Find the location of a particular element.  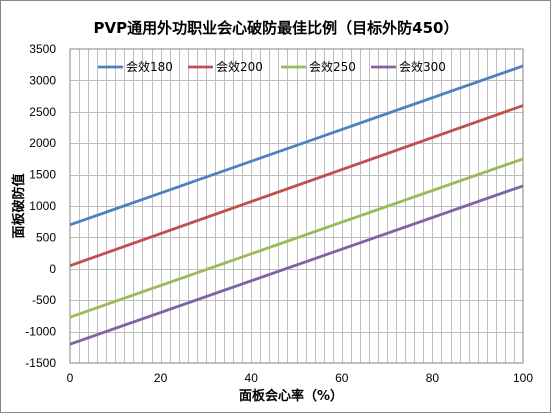

x-tick-label: 80 is located at coordinates (433, 378).